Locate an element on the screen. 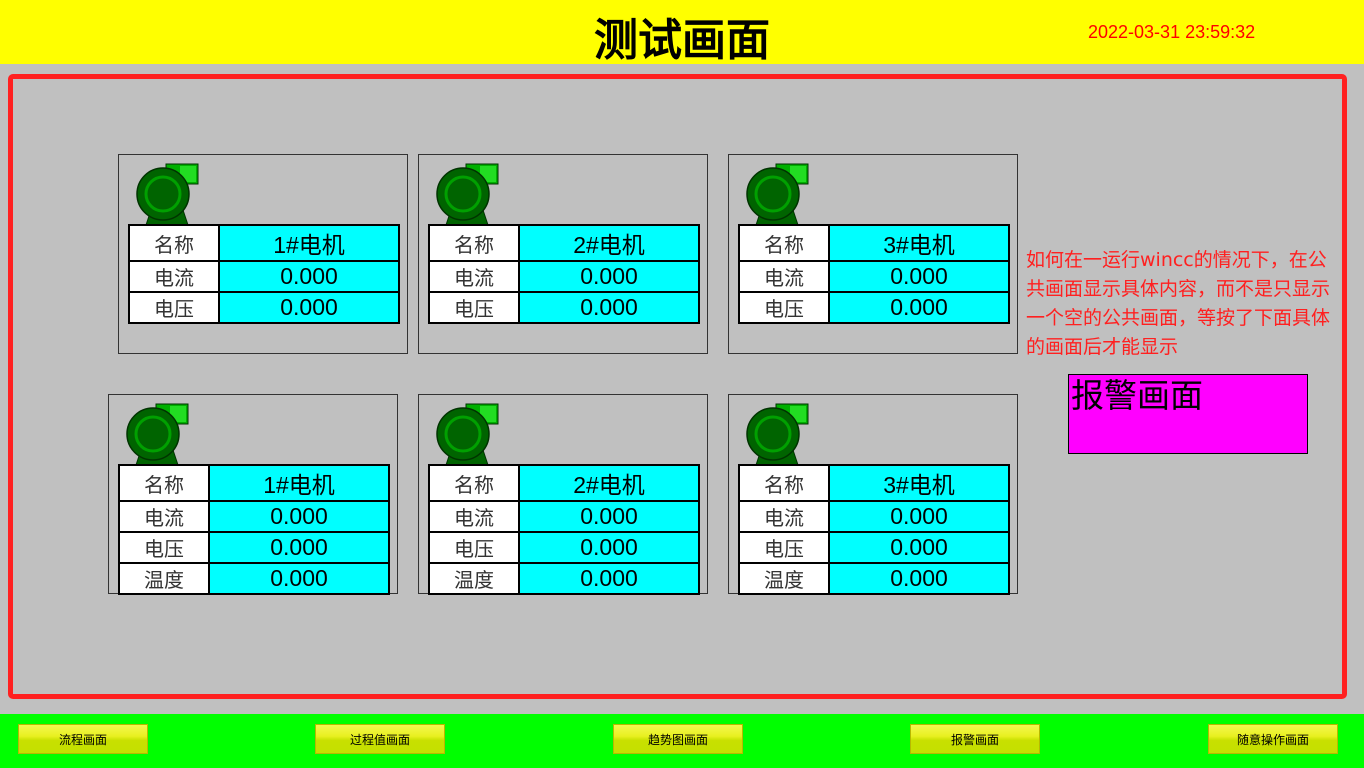 This screenshot has height=768, width=1364. motor-table: 名称 1#电机 电流 0.000 电压 0.000 is located at coordinates (264, 274).